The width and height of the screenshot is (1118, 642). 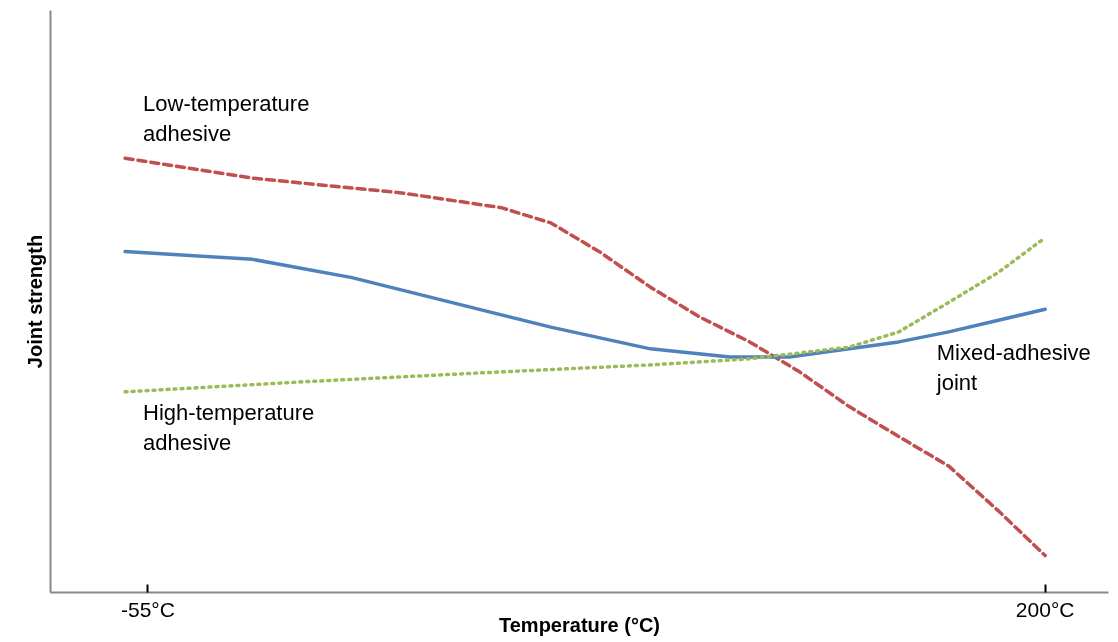 I want to click on series-label: Mixed-adhesive joint, so click(x=1013, y=367).